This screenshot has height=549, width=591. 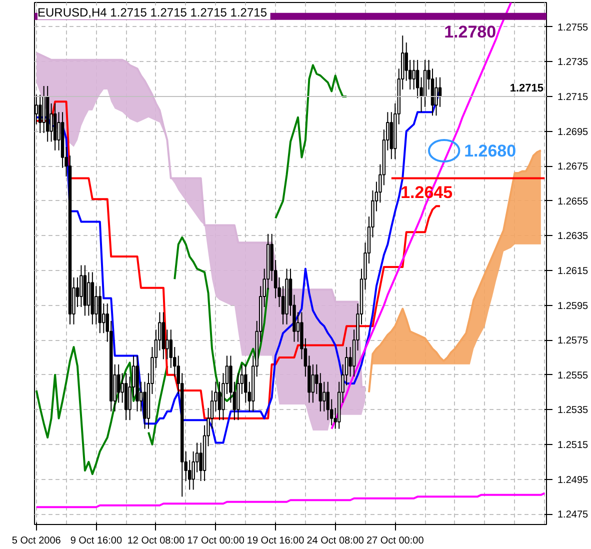 I want to click on y-tick-label: 1.2535, so click(x=573, y=410).